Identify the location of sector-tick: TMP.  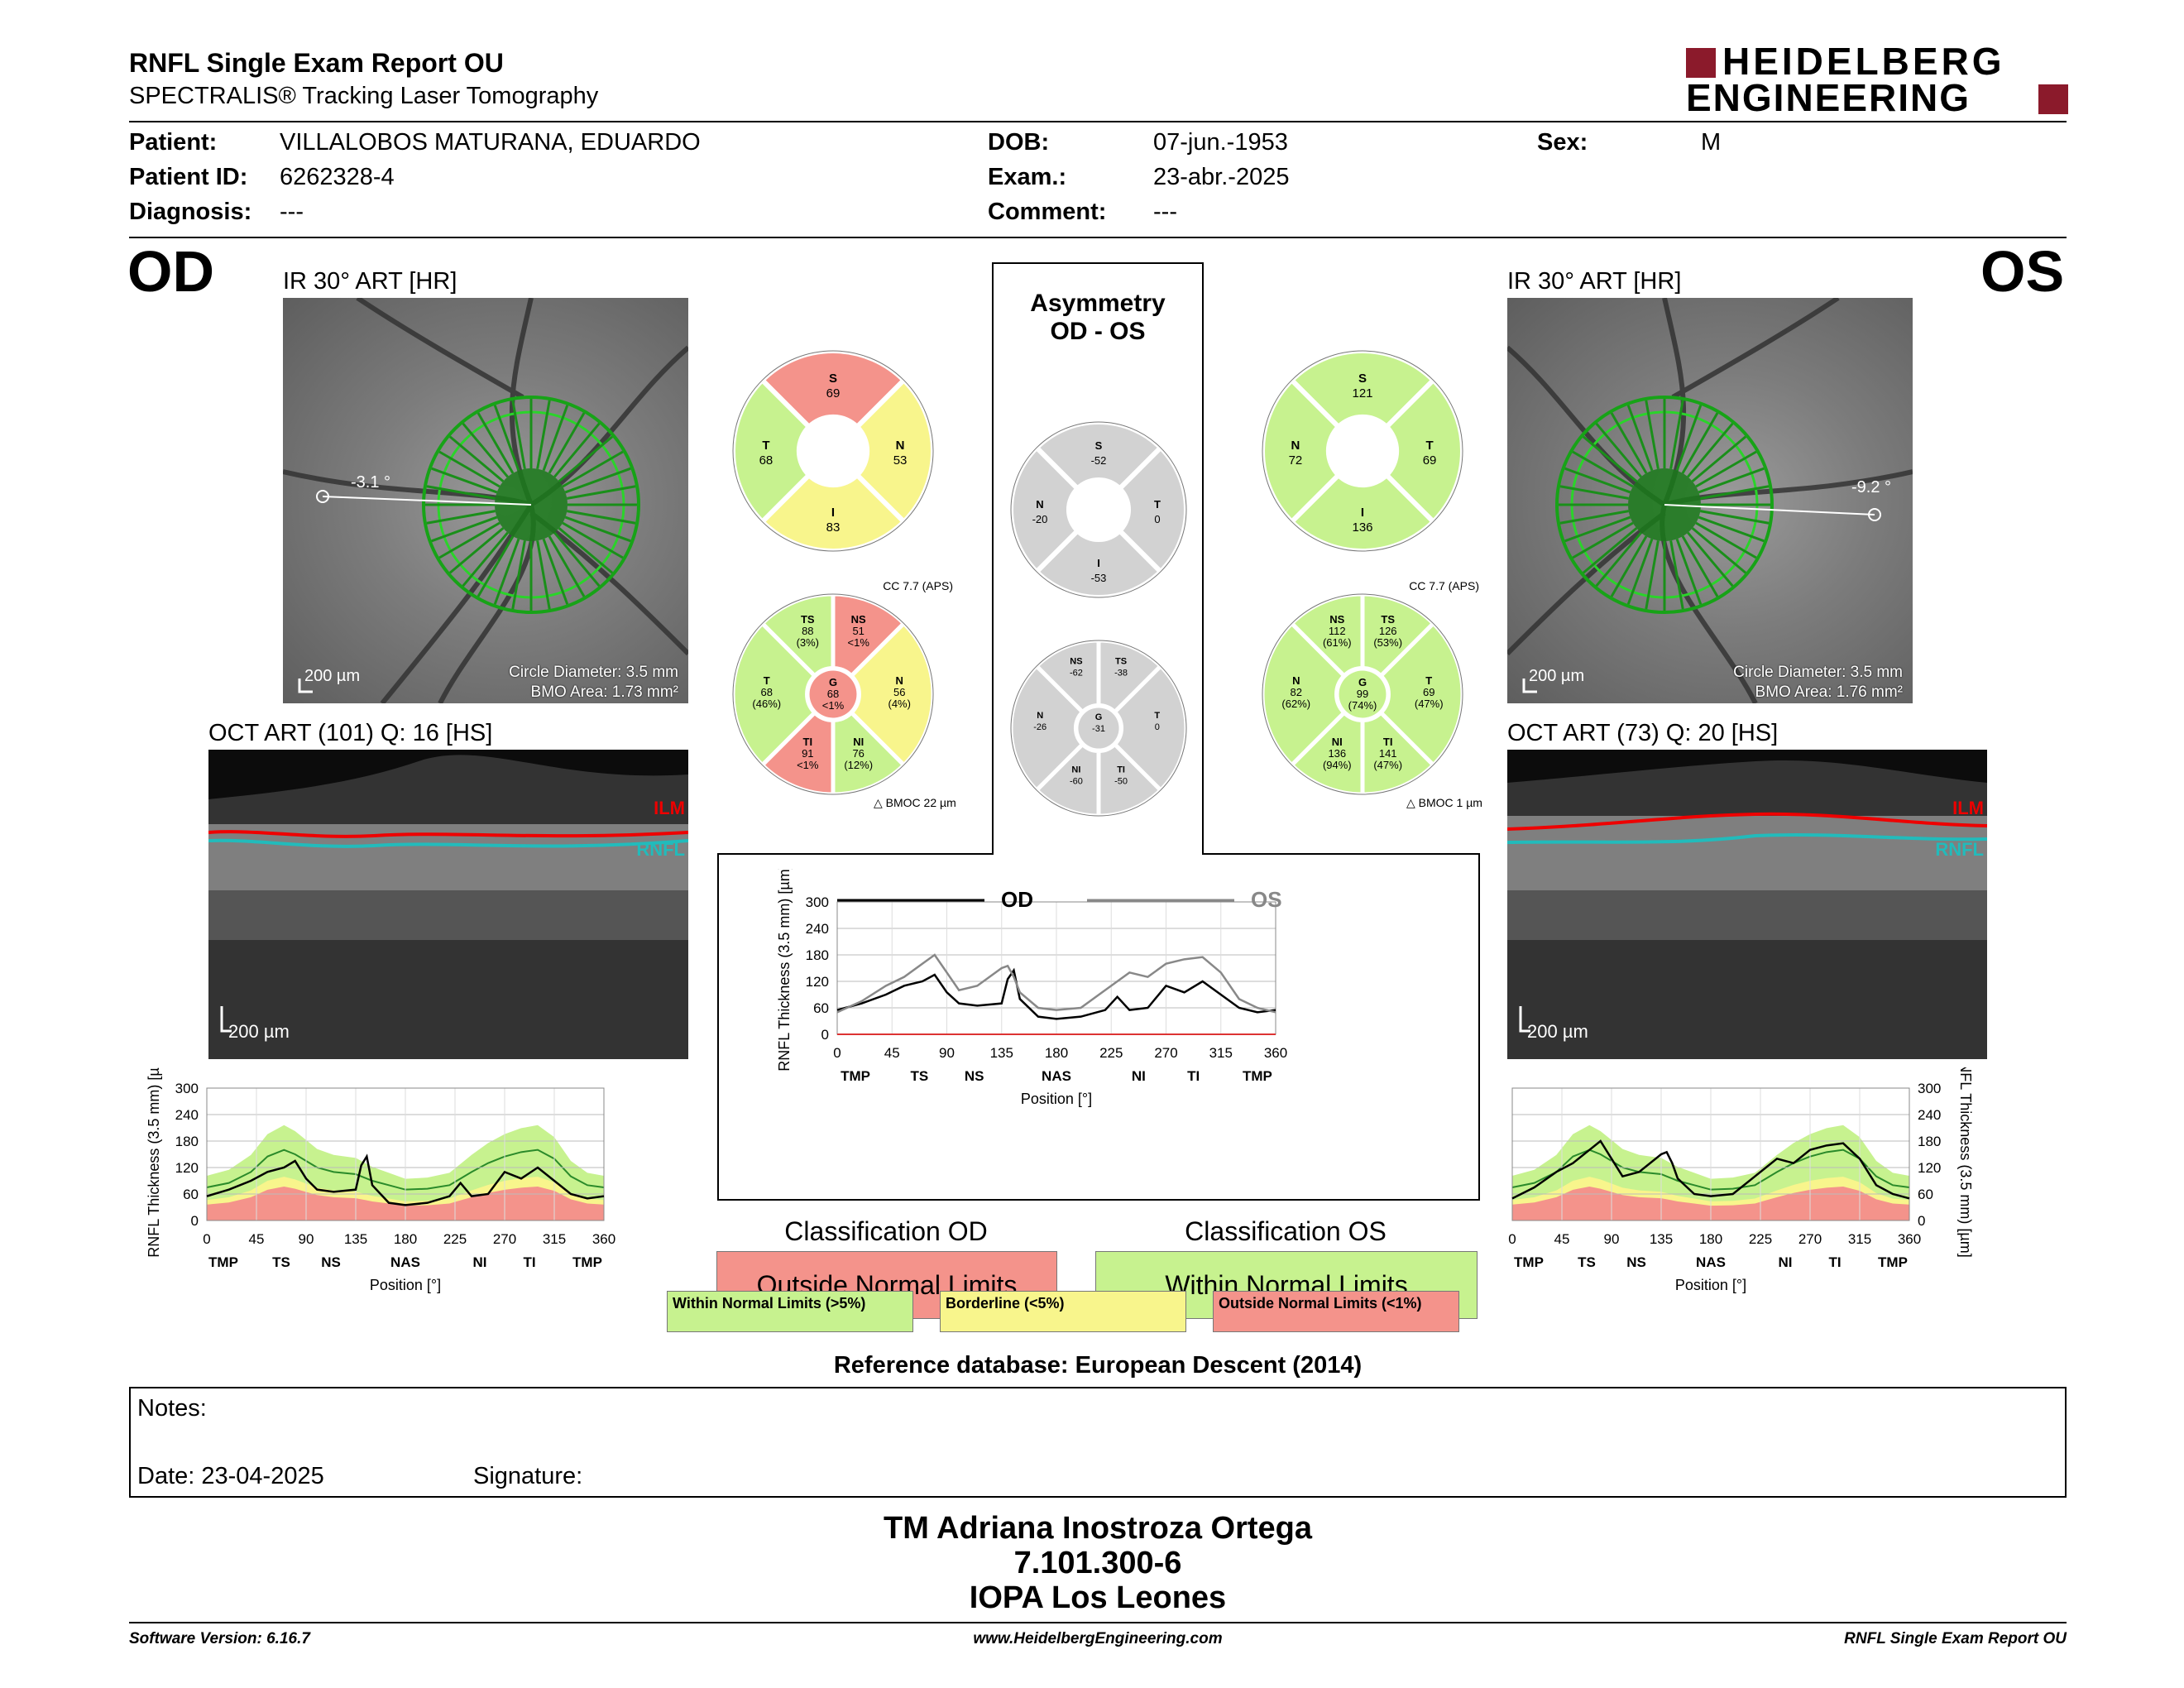
(855, 1076).